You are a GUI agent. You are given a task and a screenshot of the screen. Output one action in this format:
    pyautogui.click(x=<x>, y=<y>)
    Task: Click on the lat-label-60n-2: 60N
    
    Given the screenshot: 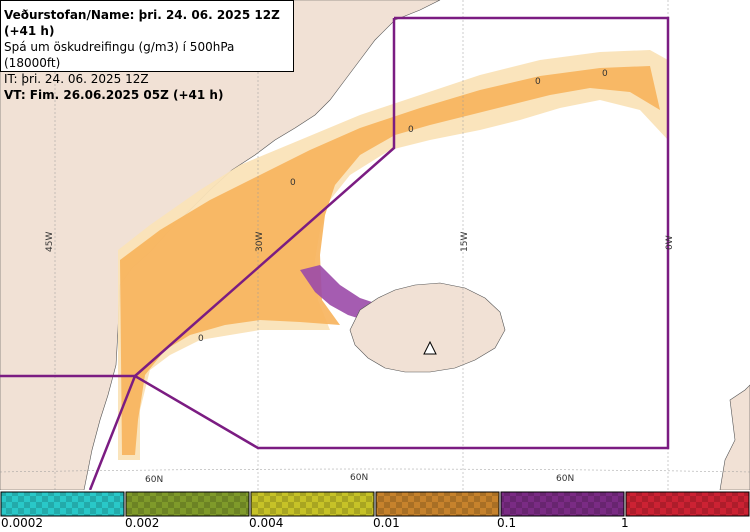 What is the action you would take?
    pyautogui.click(x=359, y=478)
    